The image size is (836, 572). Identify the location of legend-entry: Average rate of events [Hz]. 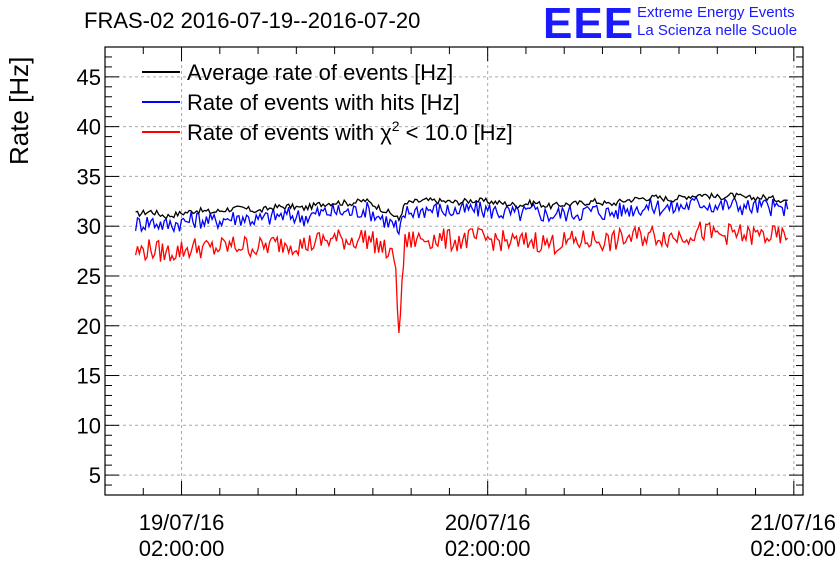
(320, 72).